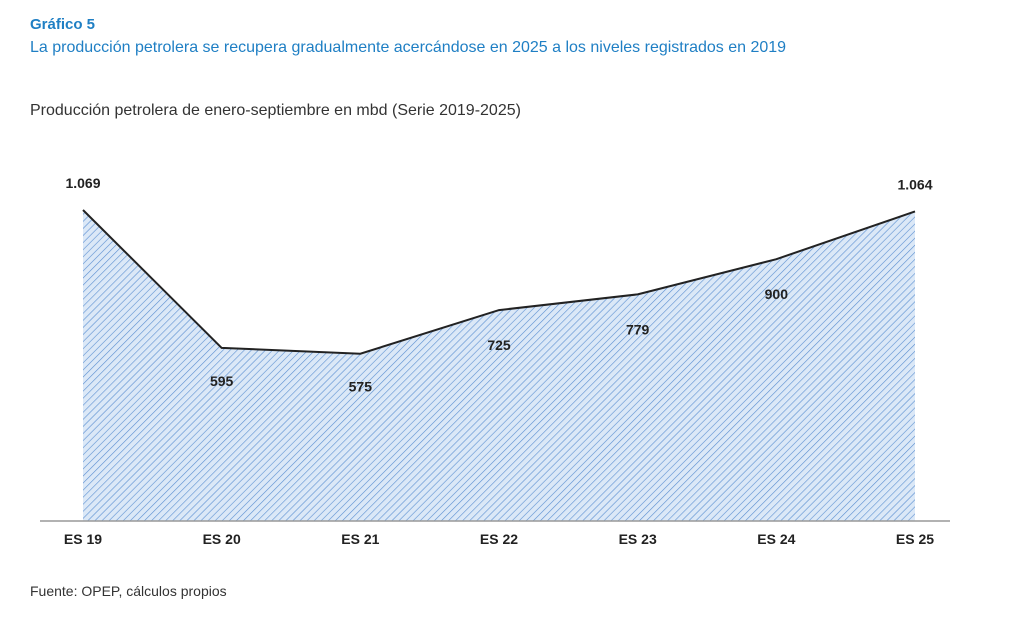  I want to click on source-note: Fuente: OPEP, cálculos propios, so click(128, 591).